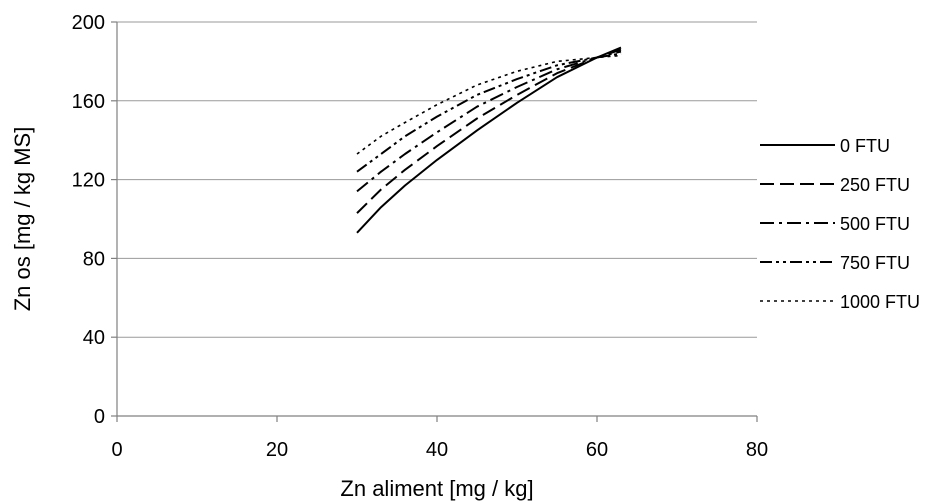  Describe the element at coordinates (277, 450) in the screenshot. I see `x-tick-label-20: 20` at that location.